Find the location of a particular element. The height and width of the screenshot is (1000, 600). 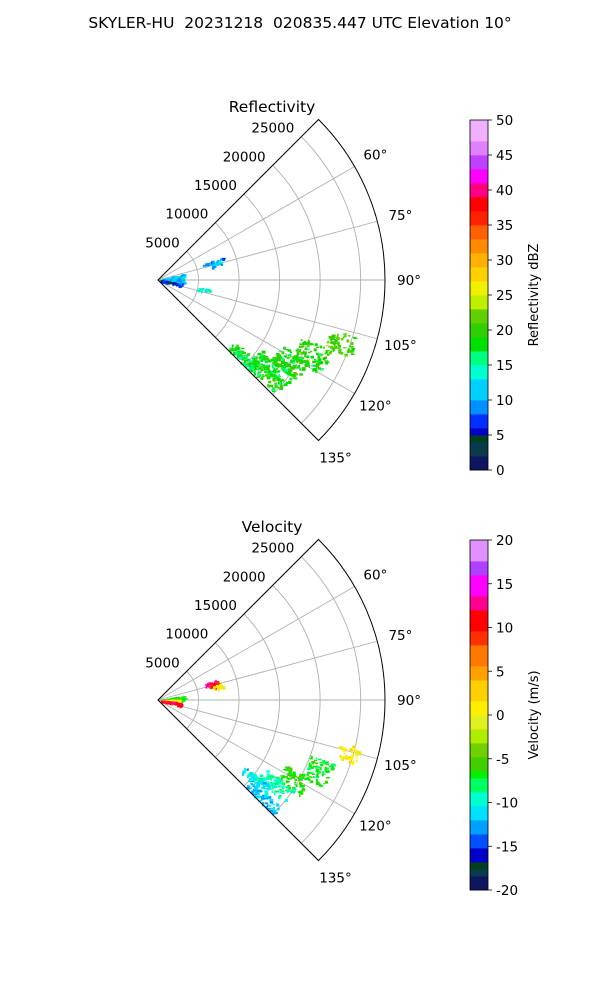

colorbar-tick-label: 30 is located at coordinates (504, 261).